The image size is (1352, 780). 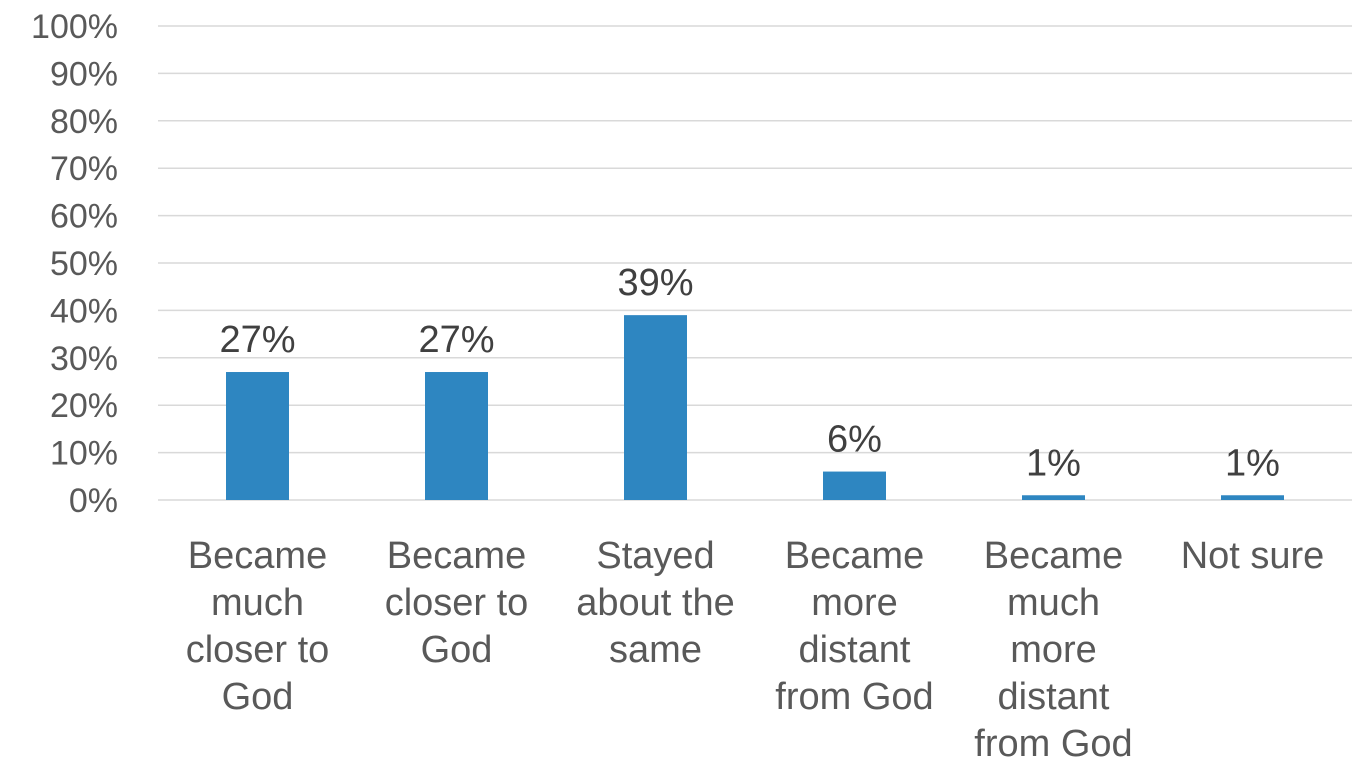 What do you see at coordinates (84, 406) in the screenshot?
I see `y-tick-label: 20%` at bounding box center [84, 406].